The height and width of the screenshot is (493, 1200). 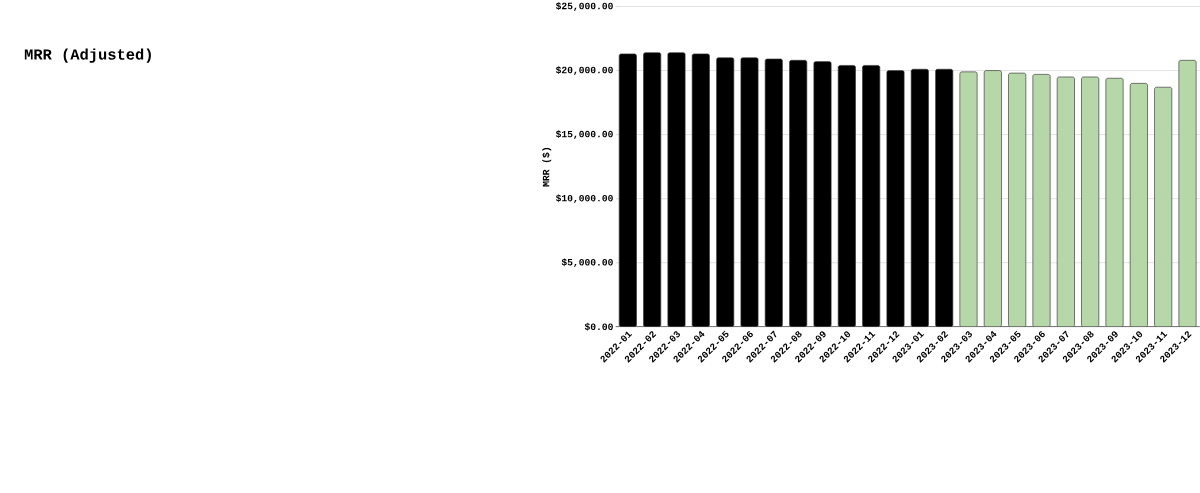 I want to click on y-tick-label: $25,000.00, so click(x=584, y=6).